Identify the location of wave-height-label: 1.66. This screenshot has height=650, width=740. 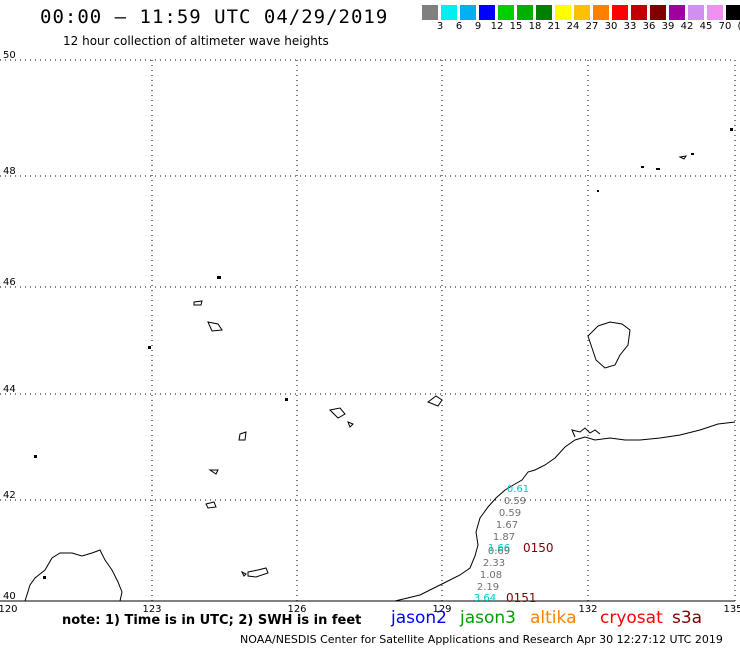
(499, 548).